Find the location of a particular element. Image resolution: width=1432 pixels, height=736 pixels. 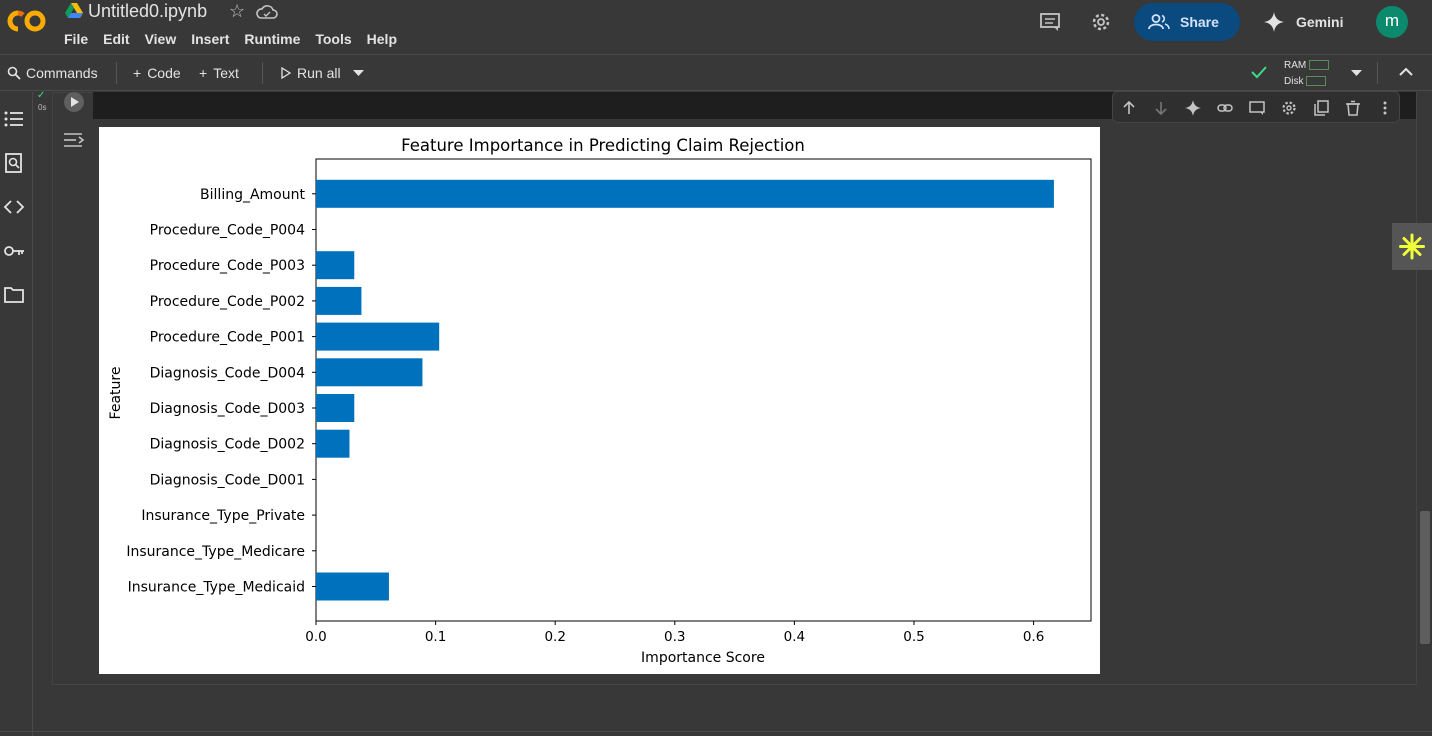

arrow-up-icon is located at coordinates (1129, 108).